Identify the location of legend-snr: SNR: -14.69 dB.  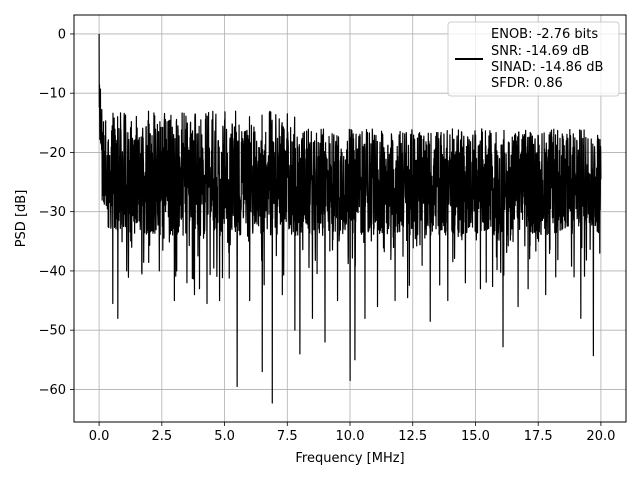
(540, 51).